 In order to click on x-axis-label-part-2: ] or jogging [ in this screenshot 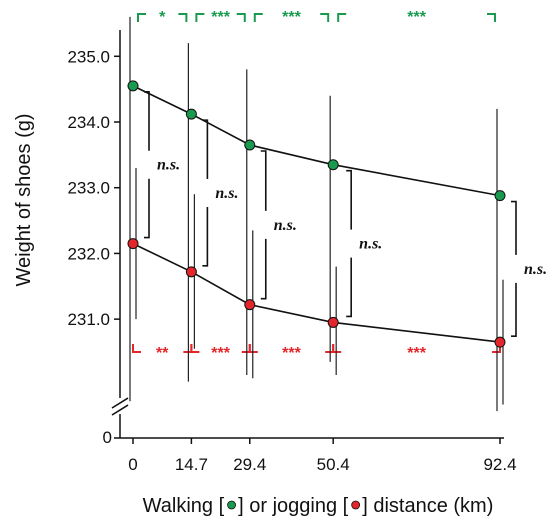, I will do `click(293, 506)`.